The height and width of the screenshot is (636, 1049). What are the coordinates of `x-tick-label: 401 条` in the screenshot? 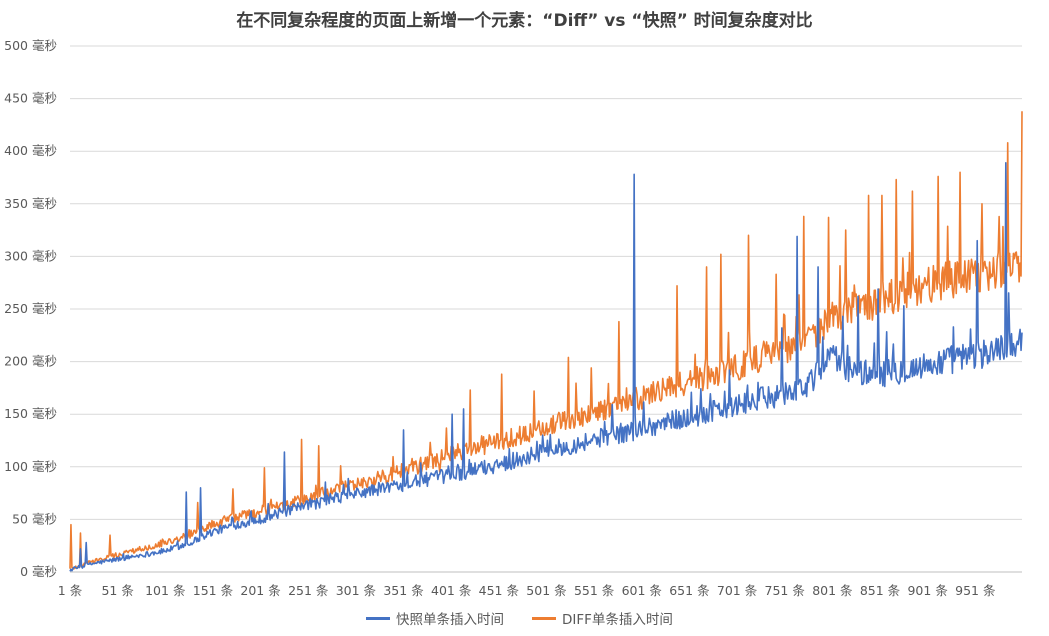 It's located at (451, 590).